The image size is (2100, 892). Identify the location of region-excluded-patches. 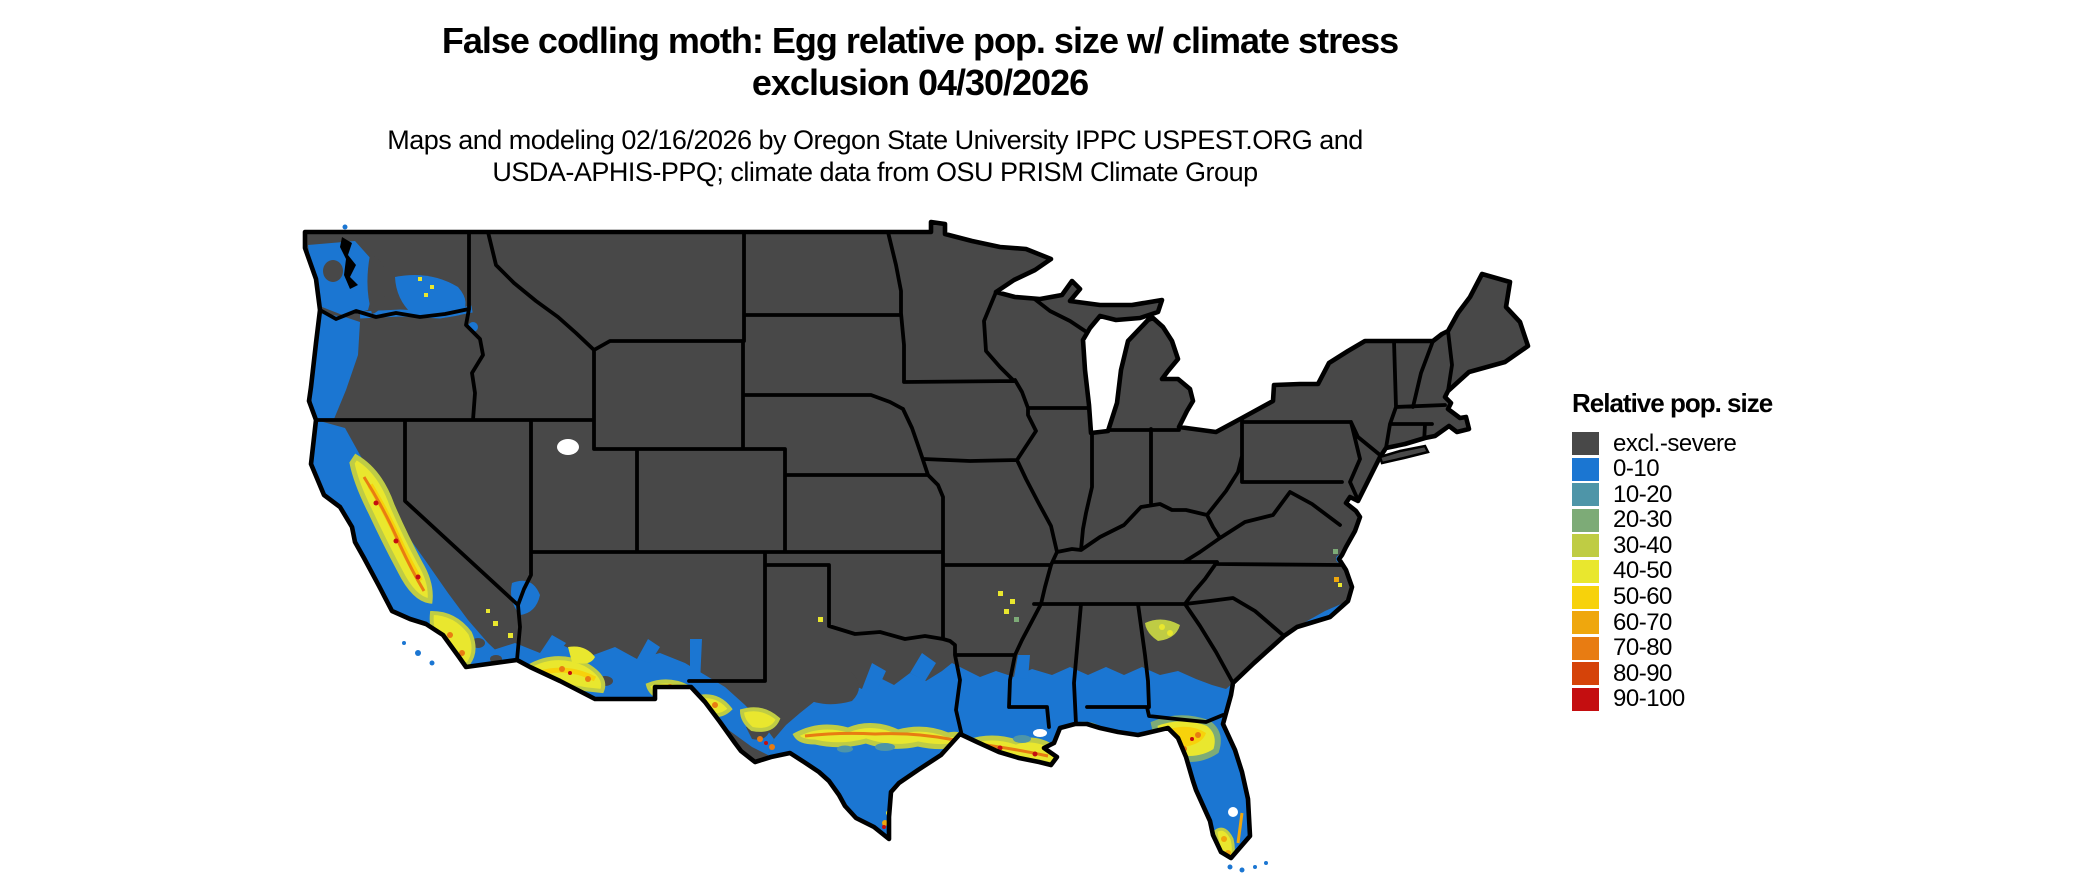
(591, 497).